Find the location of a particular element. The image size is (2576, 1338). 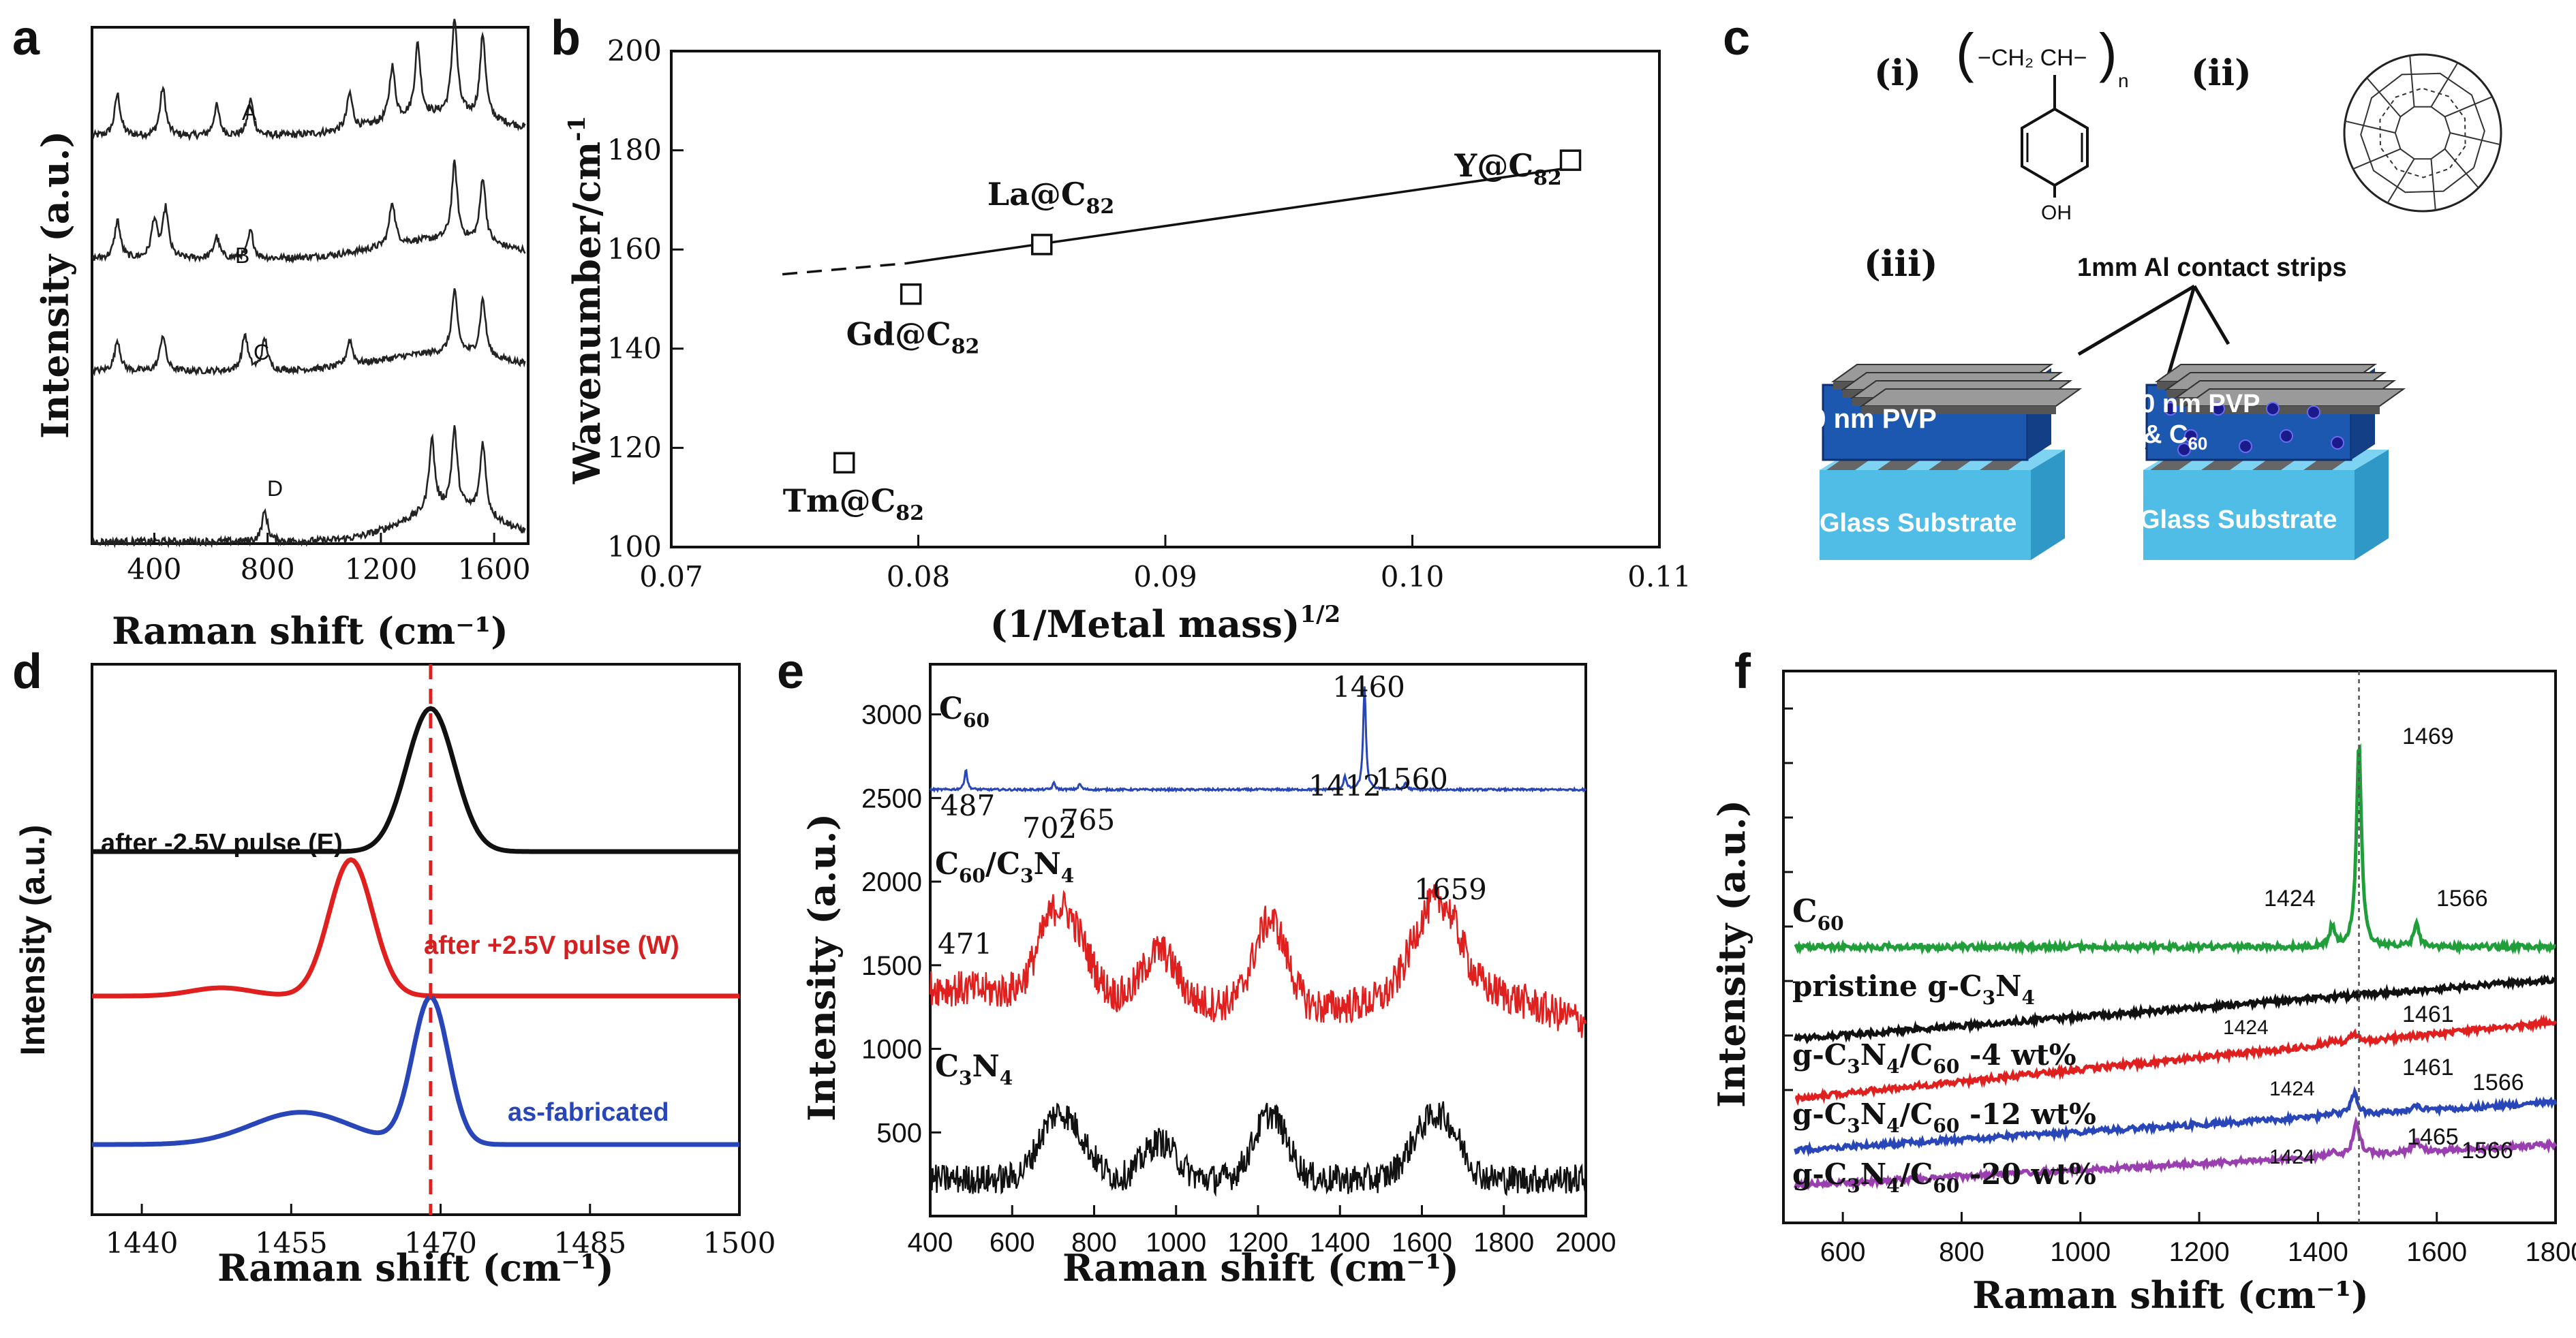

b-xlabel: (1/Metal mass)1/2 is located at coordinates (1165, 623).